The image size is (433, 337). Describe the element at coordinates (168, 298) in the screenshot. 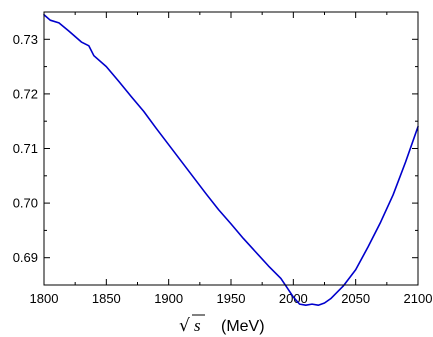

I see `x-tick-label: 1900` at that location.